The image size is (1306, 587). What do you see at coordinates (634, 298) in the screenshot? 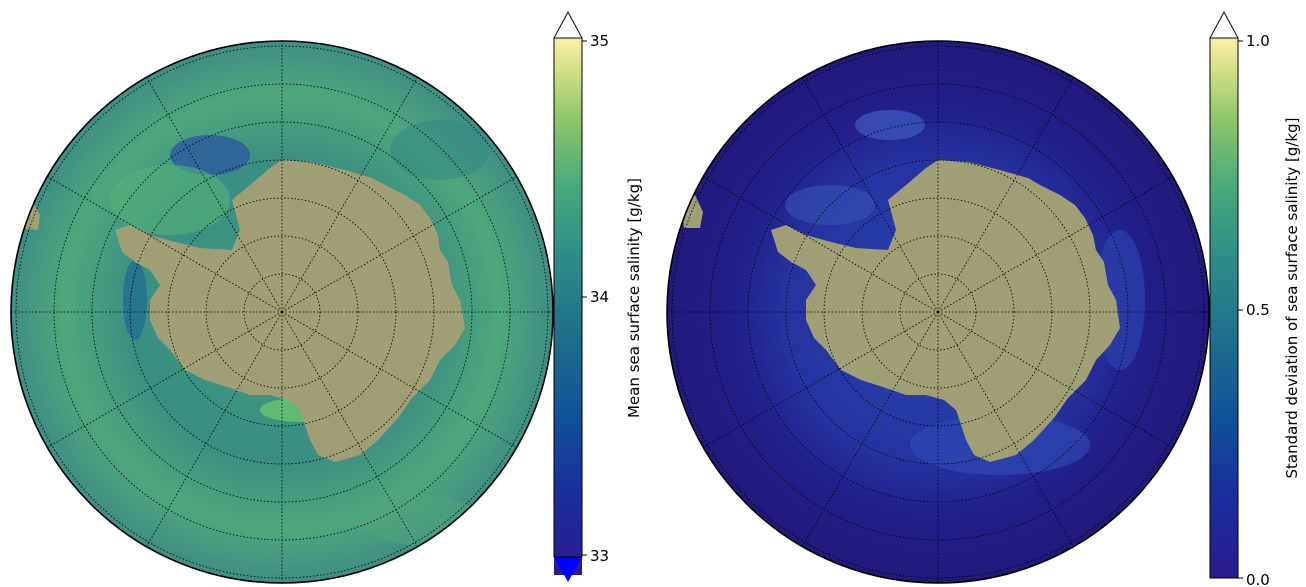
I see `colorbar-label: Mean sea surface salinity [g/kg]` at bounding box center [634, 298].